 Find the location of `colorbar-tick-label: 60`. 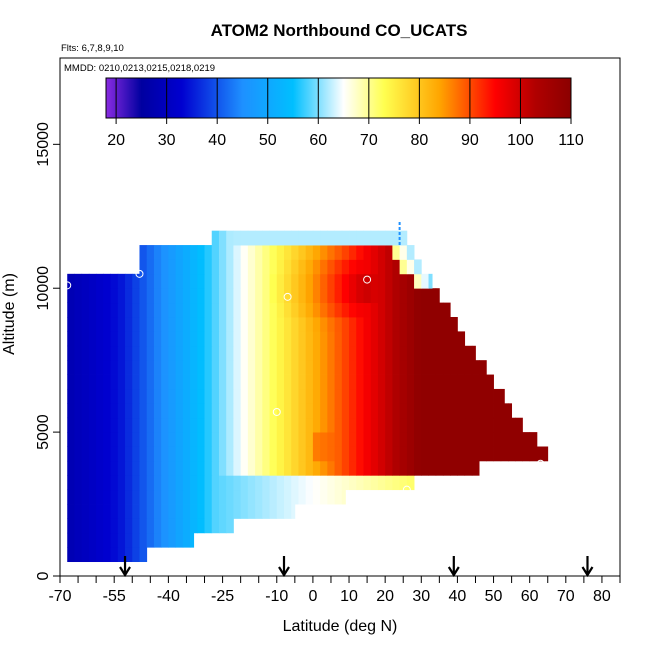

colorbar-tick-label: 60 is located at coordinates (318, 140).